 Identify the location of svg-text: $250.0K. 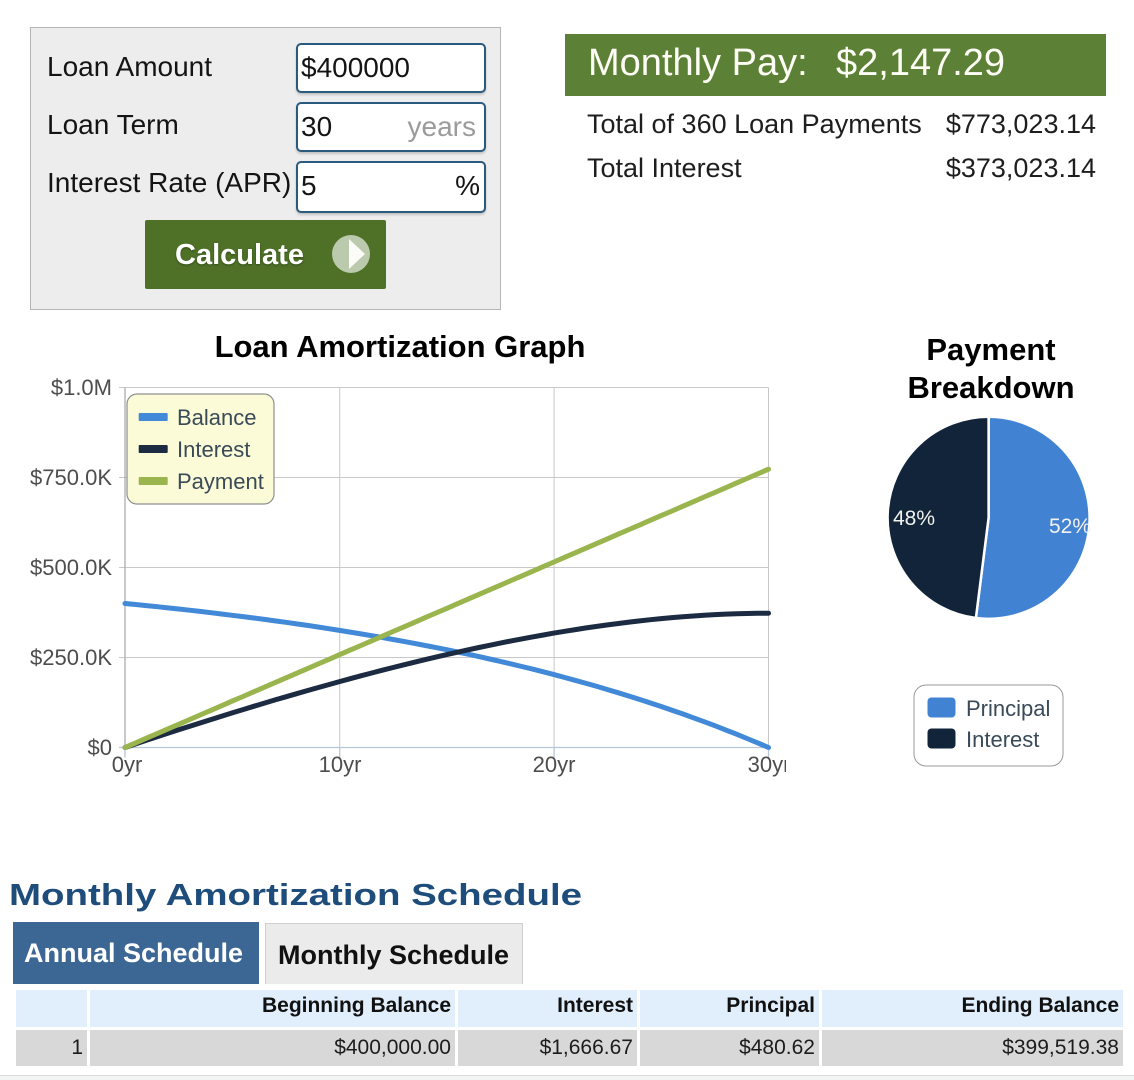
(71, 657).